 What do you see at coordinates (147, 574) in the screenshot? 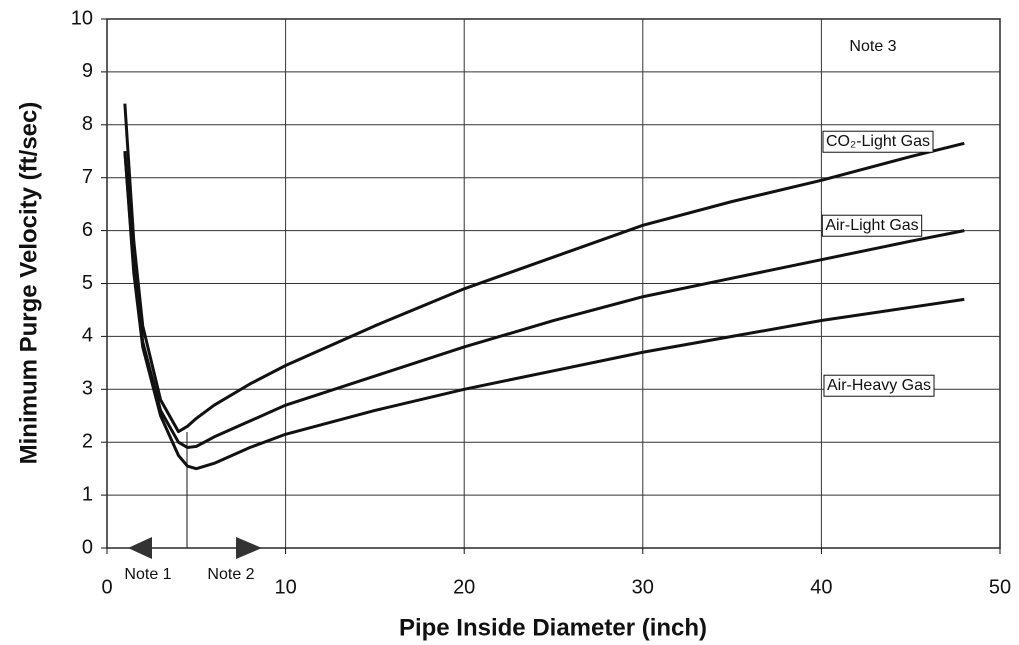
I see `annotation: Note 1` at bounding box center [147, 574].